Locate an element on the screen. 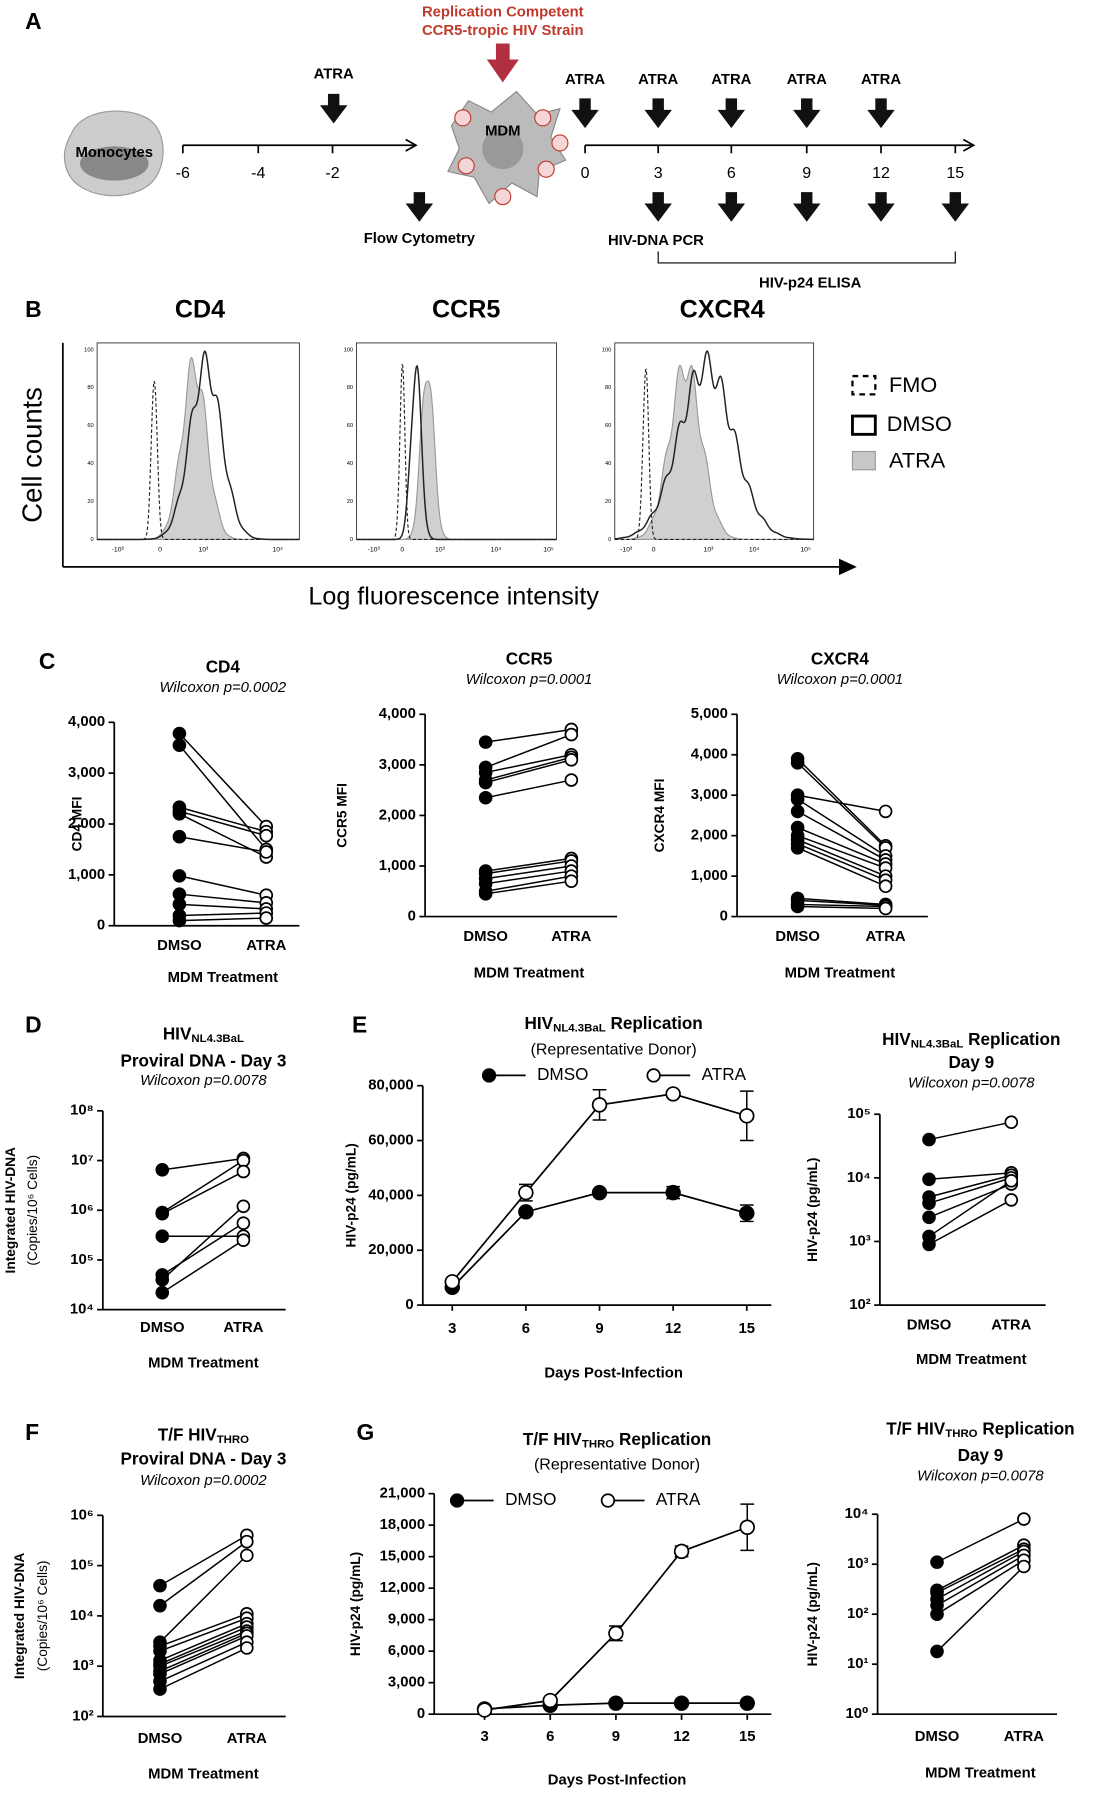  x-tick-label: DMSO is located at coordinates (485, 937).